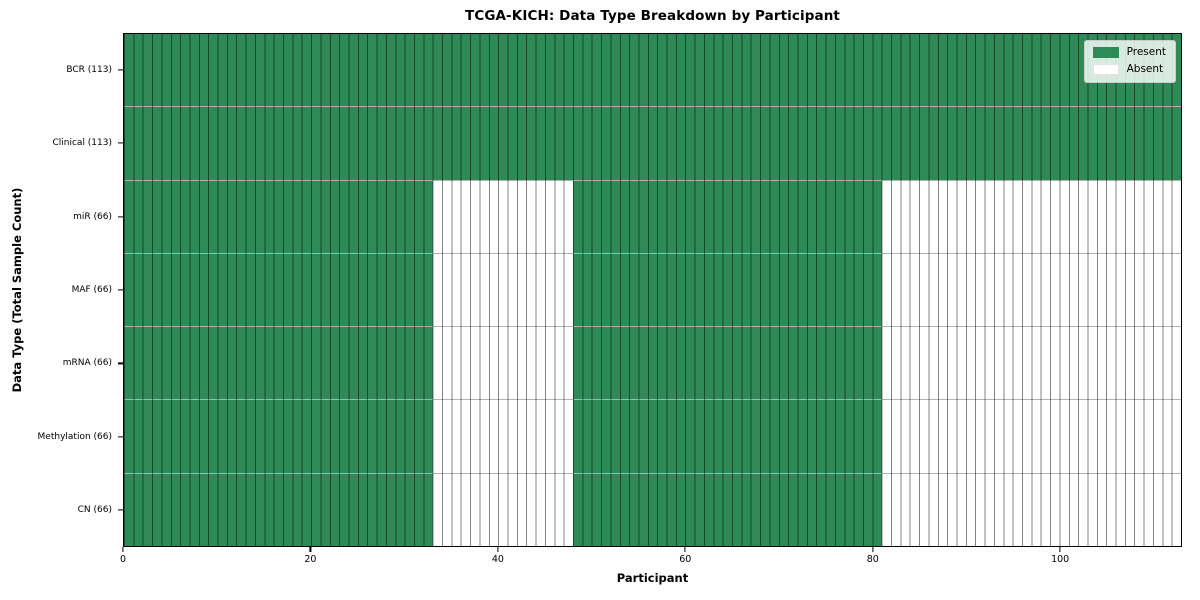  Describe the element at coordinates (310, 559) in the screenshot. I see `x-tick-label: 20` at that location.